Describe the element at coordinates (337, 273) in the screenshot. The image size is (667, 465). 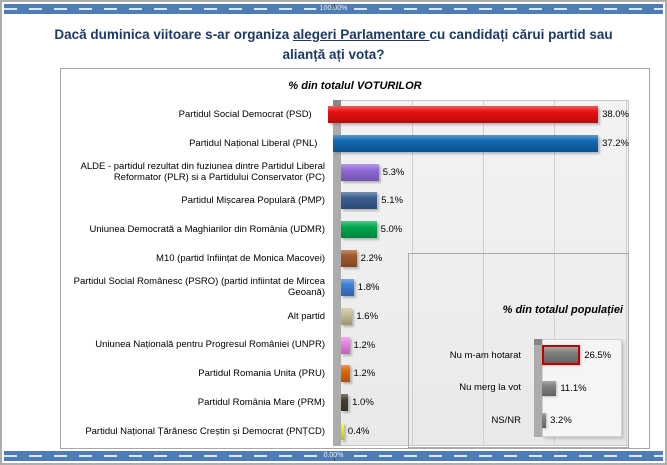
I see `votes-category-axis` at that location.